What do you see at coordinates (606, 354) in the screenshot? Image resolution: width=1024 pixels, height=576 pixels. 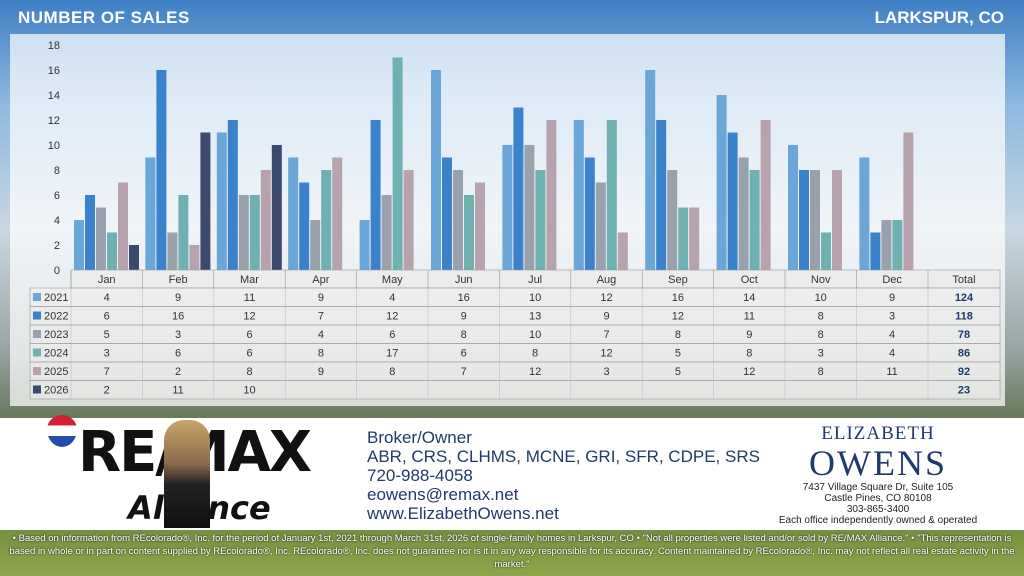 I see `table-cell-2024-Aug: 12` at bounding box center [606, 354].